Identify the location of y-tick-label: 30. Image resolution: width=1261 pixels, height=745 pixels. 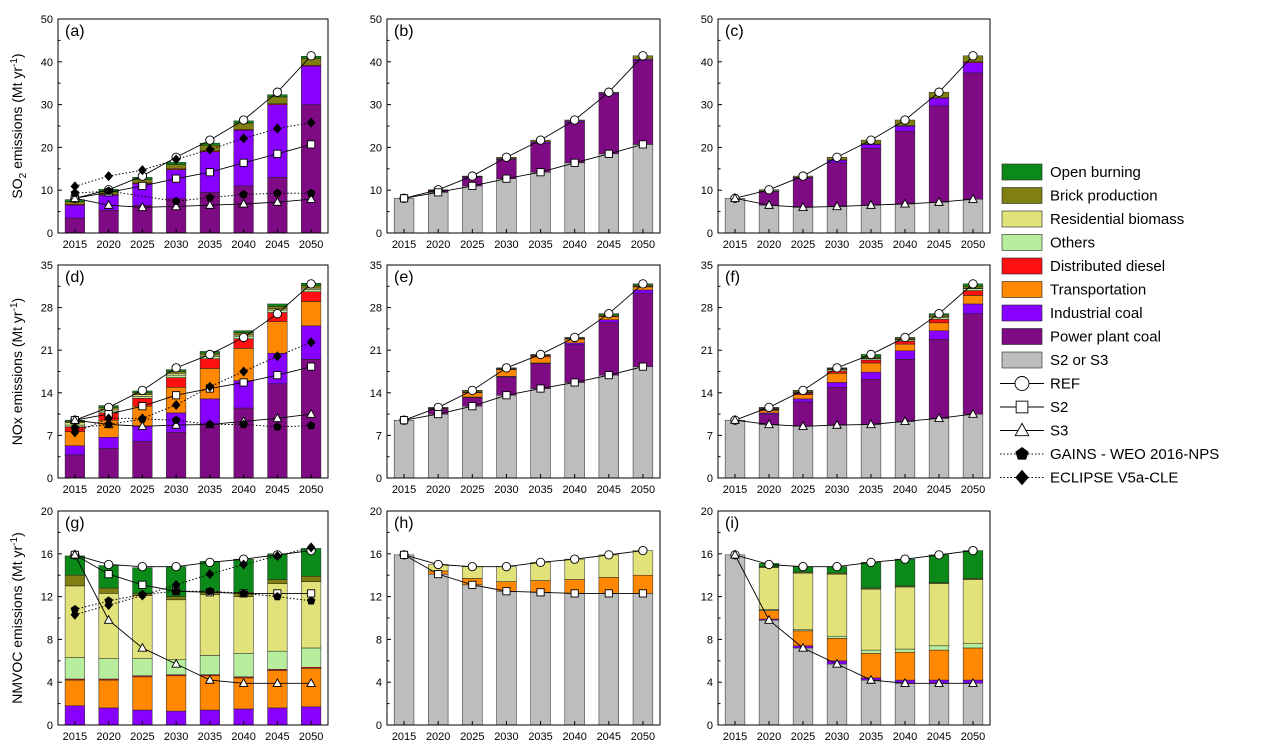
(47, 106).